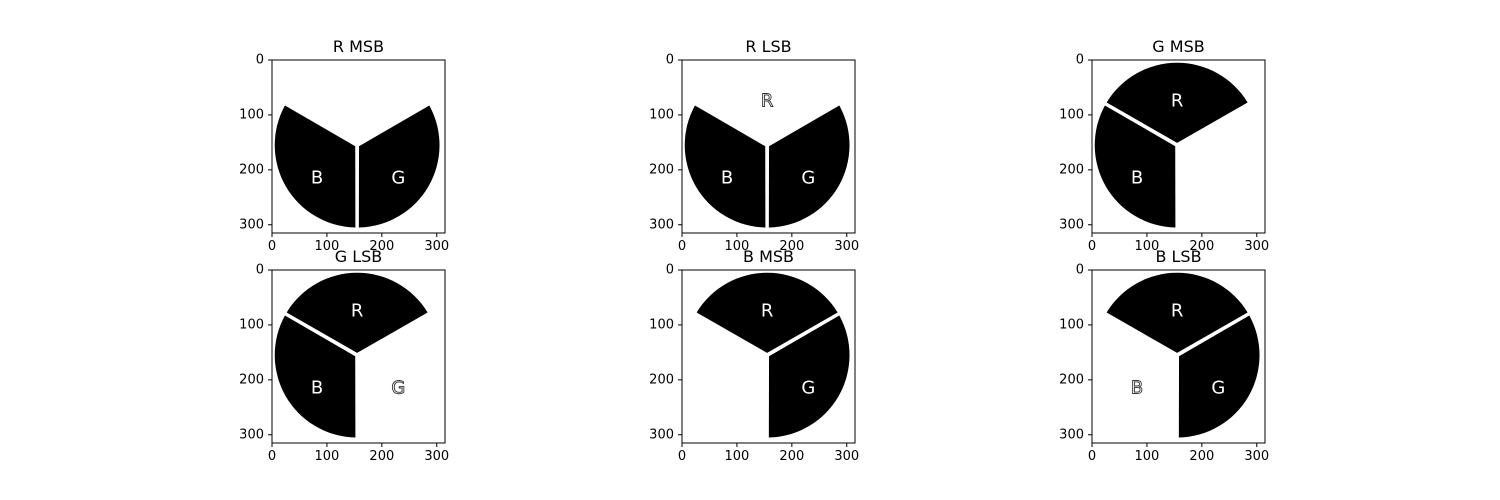 Image resolution: width=1500 pixels, height=500 pixels. Describe the element at coordinates (359, 256) in the screenshot. I see `panel-title: G LSB` at that location.